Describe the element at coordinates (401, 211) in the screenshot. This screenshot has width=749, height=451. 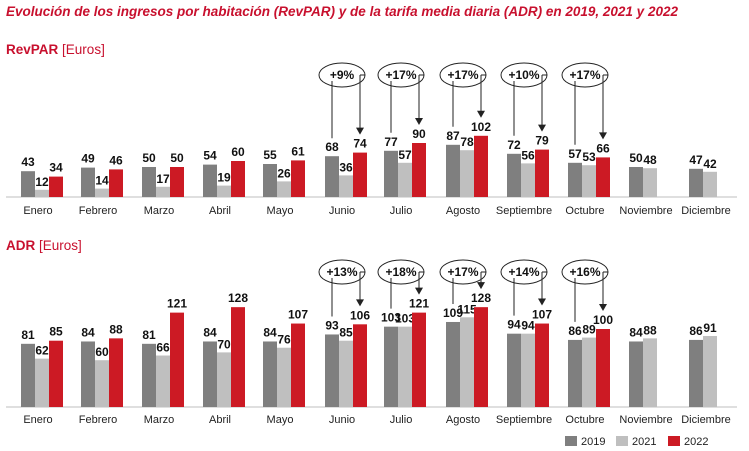
I see `revpar-category-label: Julio` at that location.